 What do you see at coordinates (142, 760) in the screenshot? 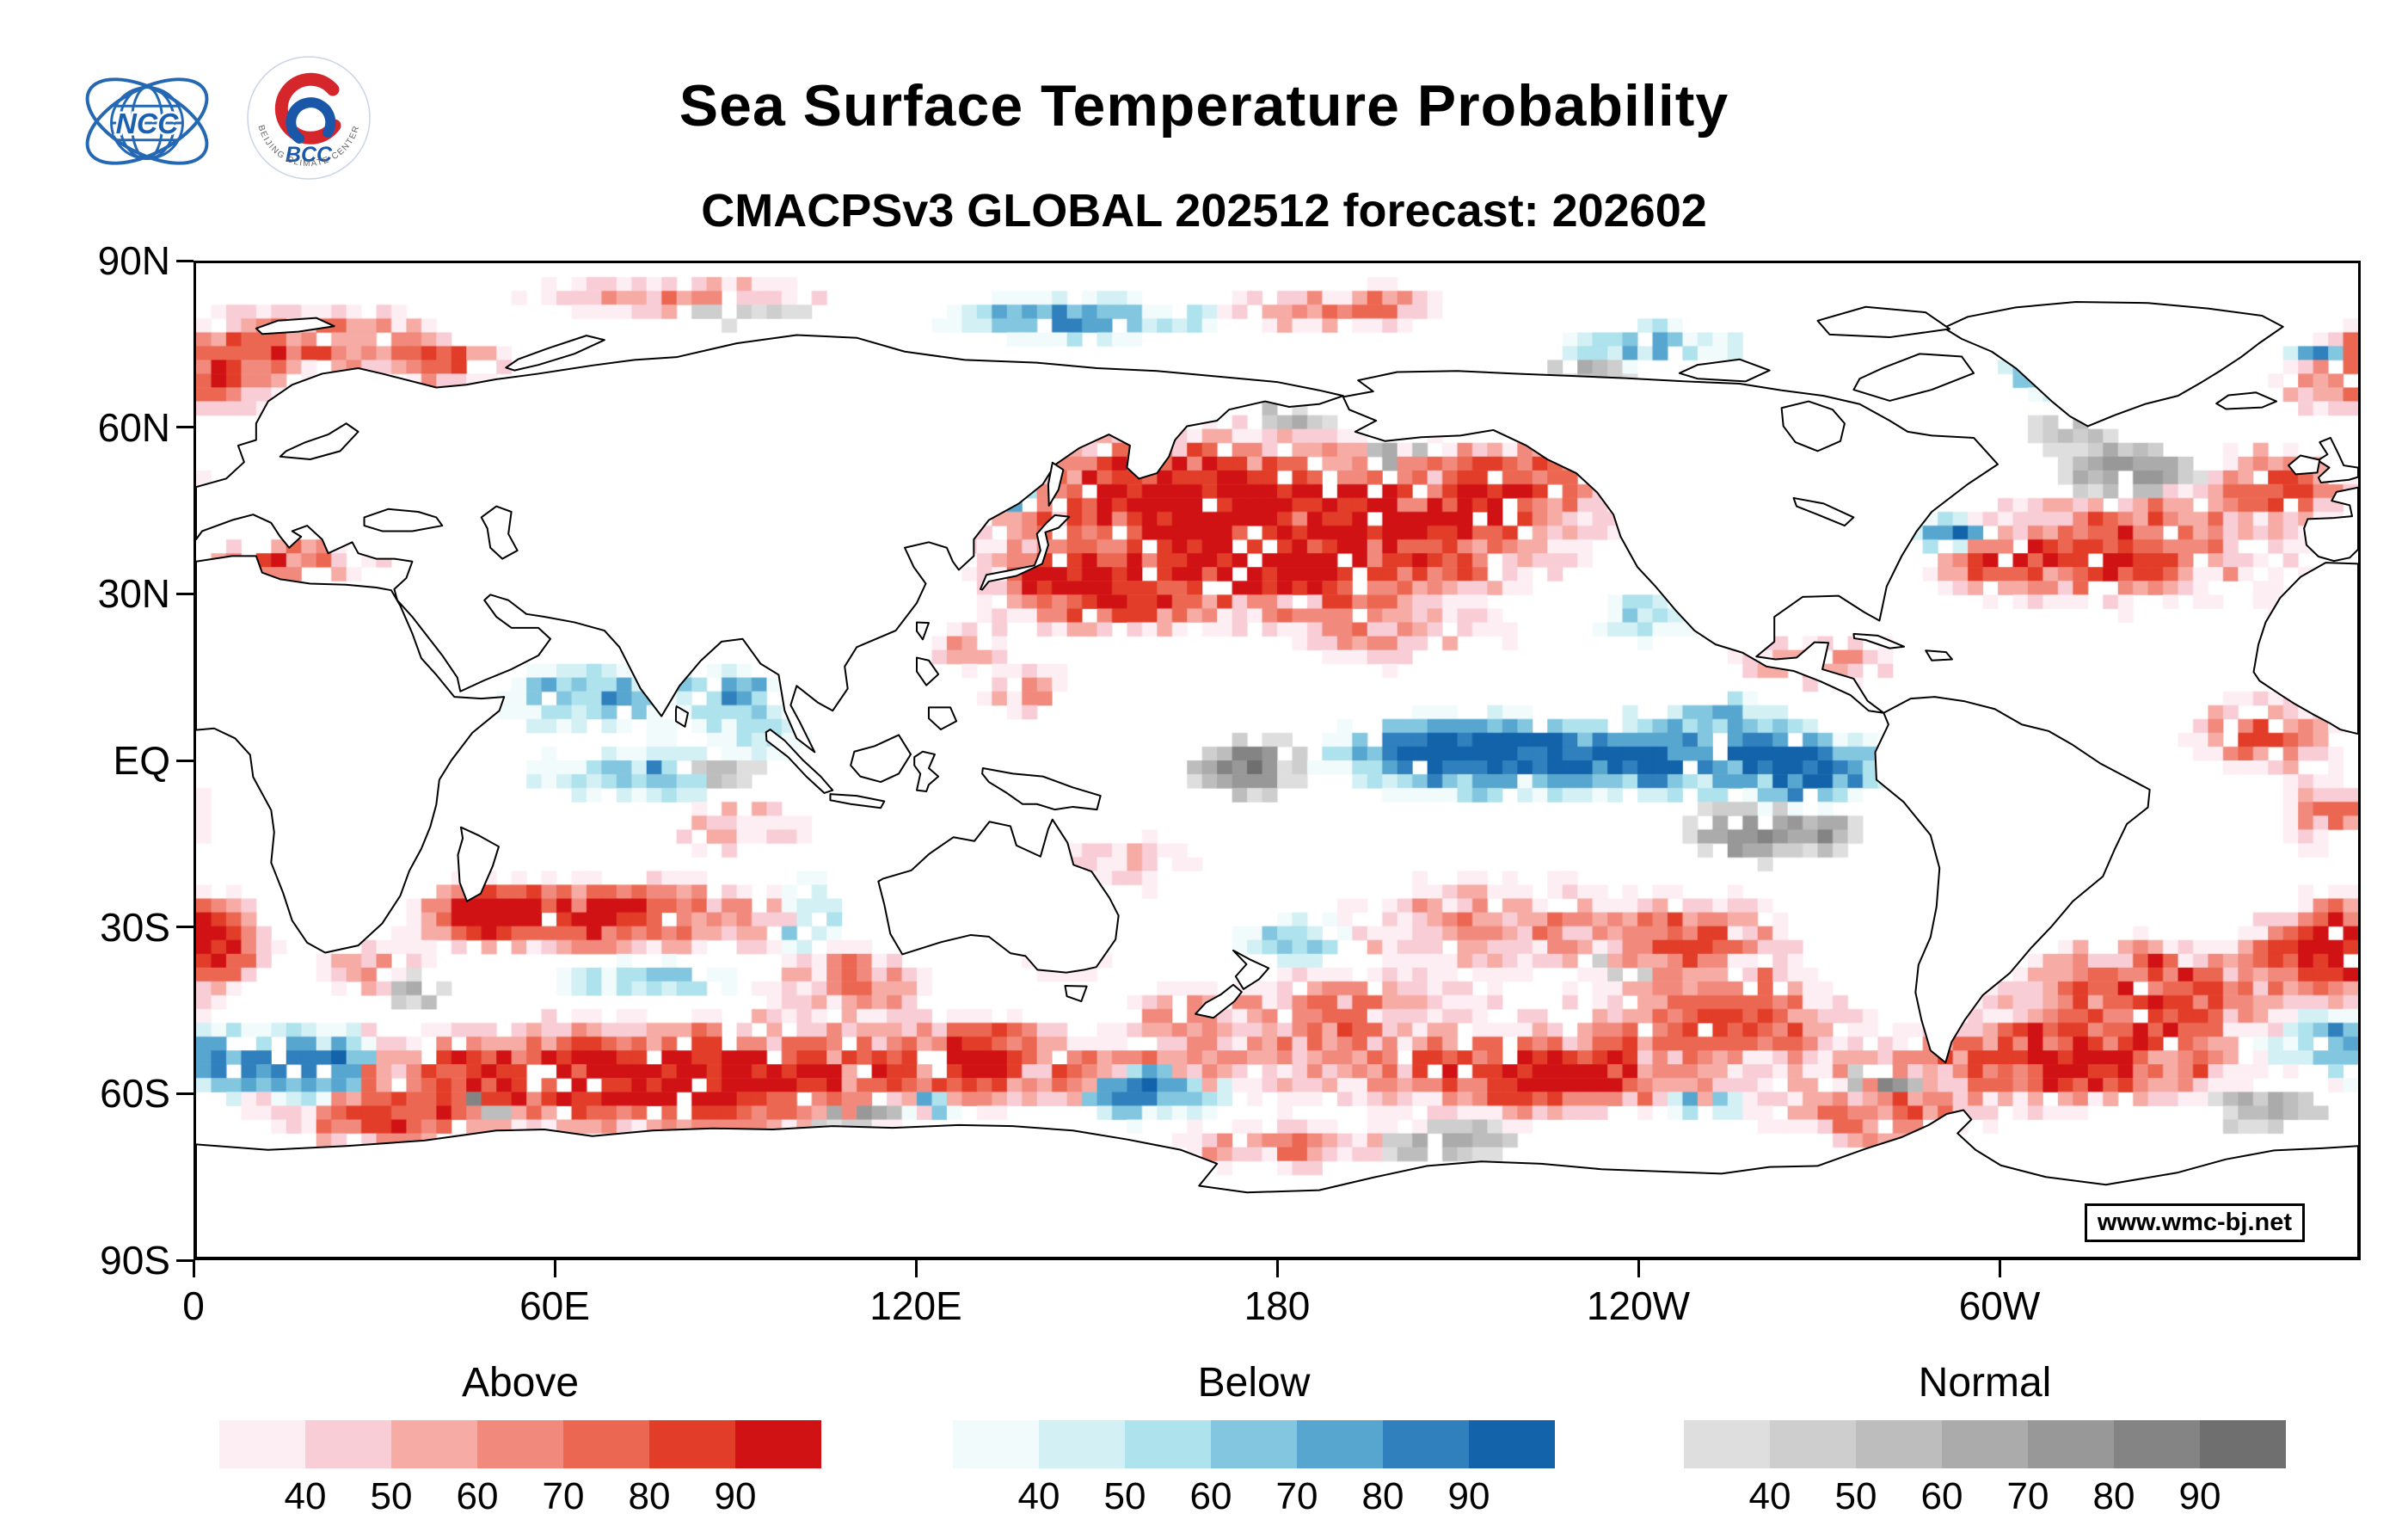
I see `lat-label-EQ: EQ` at bounding box center [142, 760].